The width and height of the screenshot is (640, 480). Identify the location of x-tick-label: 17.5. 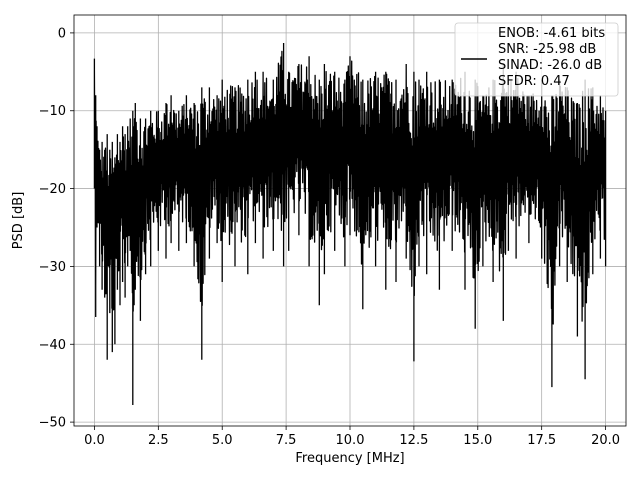
(541, 440).